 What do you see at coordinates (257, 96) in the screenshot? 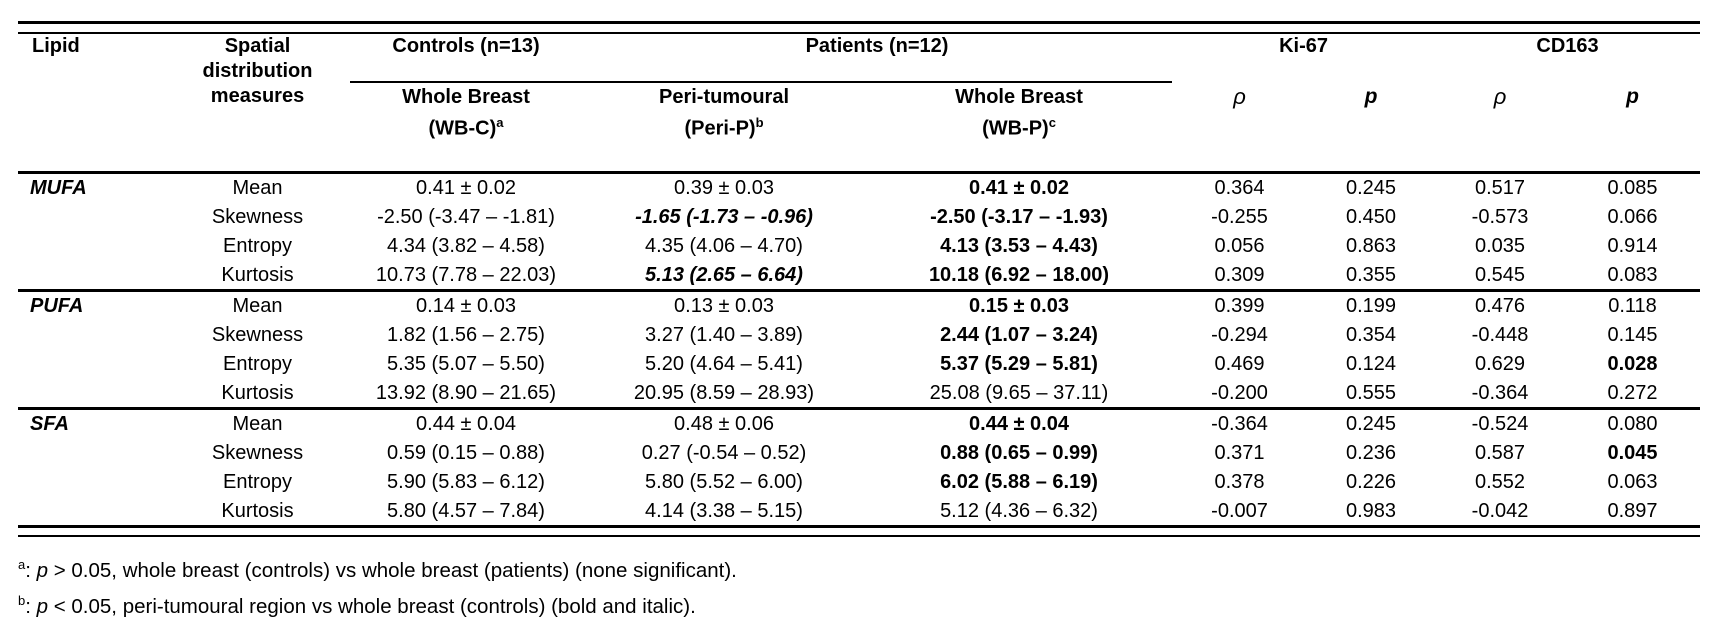
I see `measures-line-3: measures` at bounding box center [257, 96].